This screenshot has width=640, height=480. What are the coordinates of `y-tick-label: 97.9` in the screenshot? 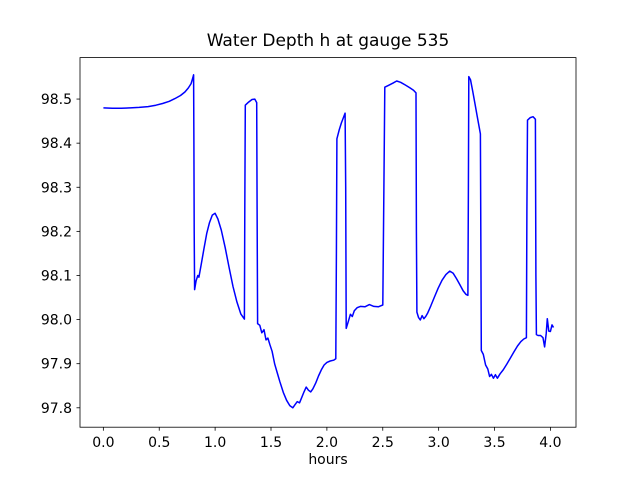 It's located at (56, 365).